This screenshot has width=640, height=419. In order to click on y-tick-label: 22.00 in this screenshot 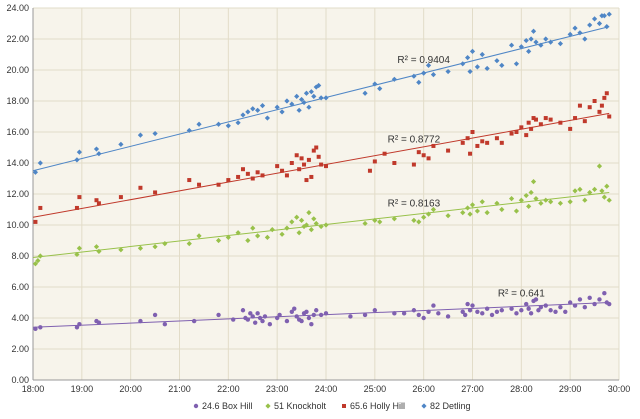, I will do `click(17, 39)`.